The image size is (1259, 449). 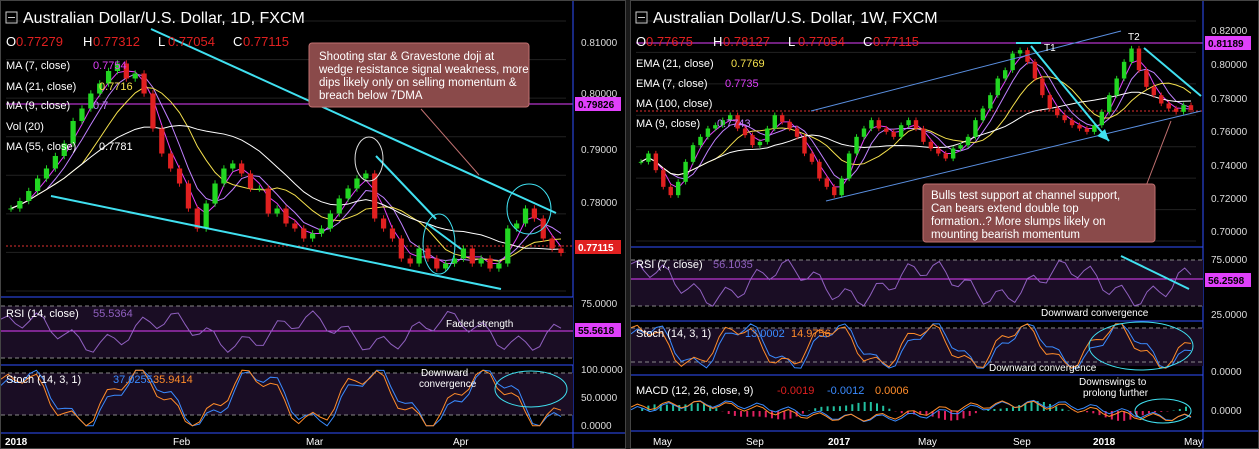 I want to click on right-t2-arrow, so click(x=1172, y=72).